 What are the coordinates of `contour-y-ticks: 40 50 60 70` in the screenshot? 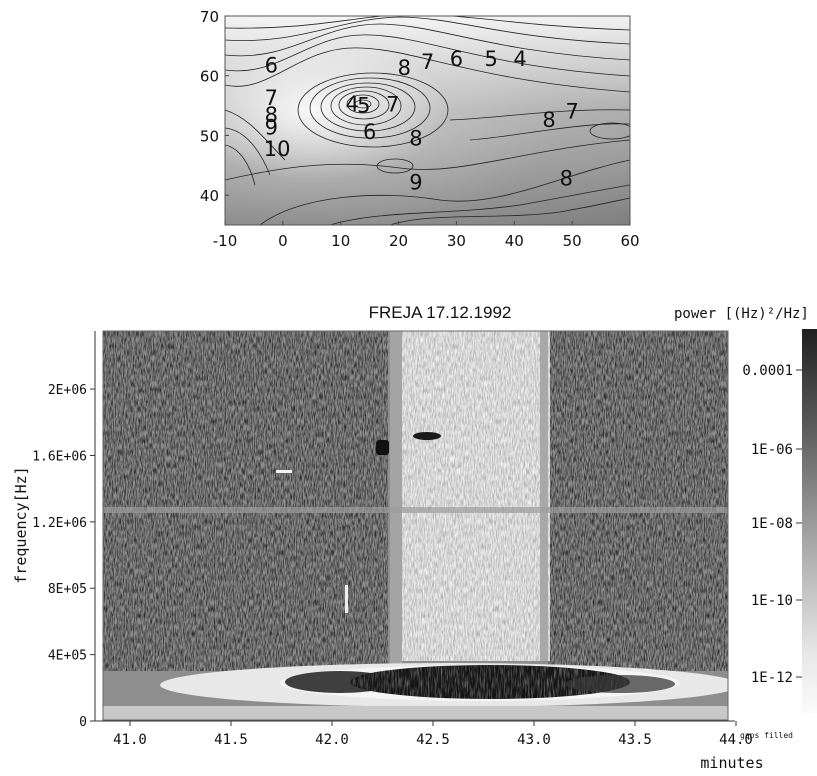 It's located at (214, 106).